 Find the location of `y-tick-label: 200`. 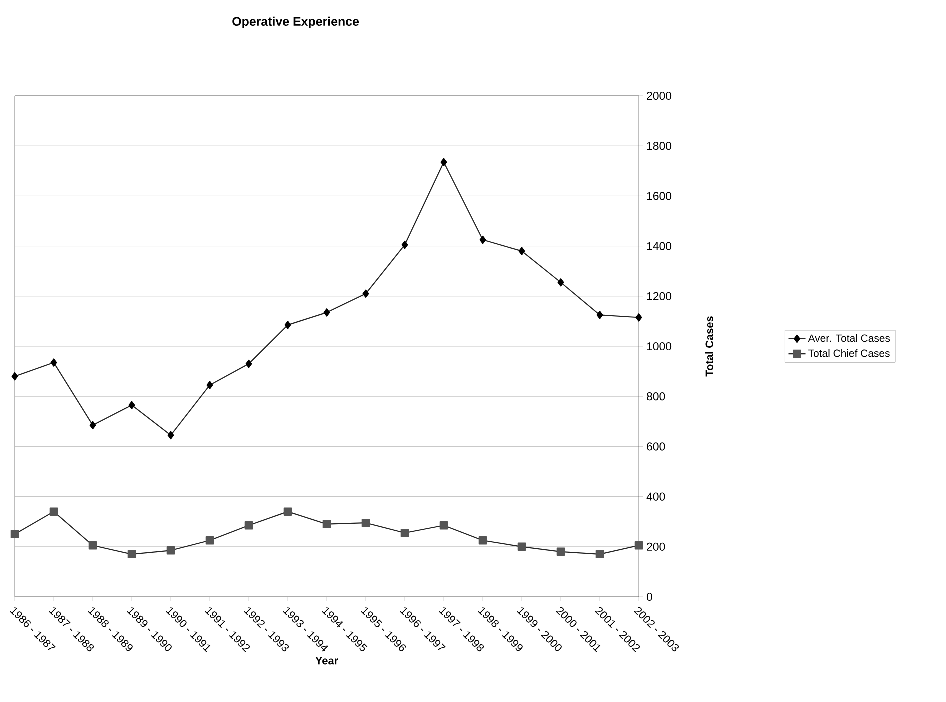

y-tick-label: 200 is located at coordinates (656, 546).